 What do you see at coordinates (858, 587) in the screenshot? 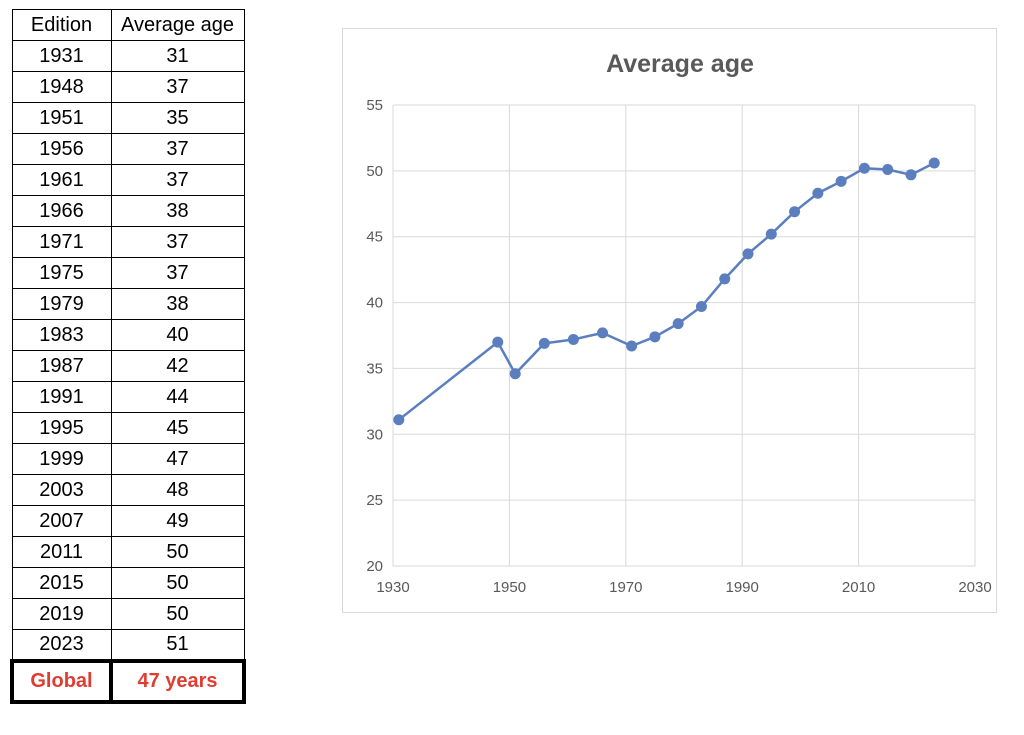
I see `x-tick-label: 2010` at bounding box center [858, 587].